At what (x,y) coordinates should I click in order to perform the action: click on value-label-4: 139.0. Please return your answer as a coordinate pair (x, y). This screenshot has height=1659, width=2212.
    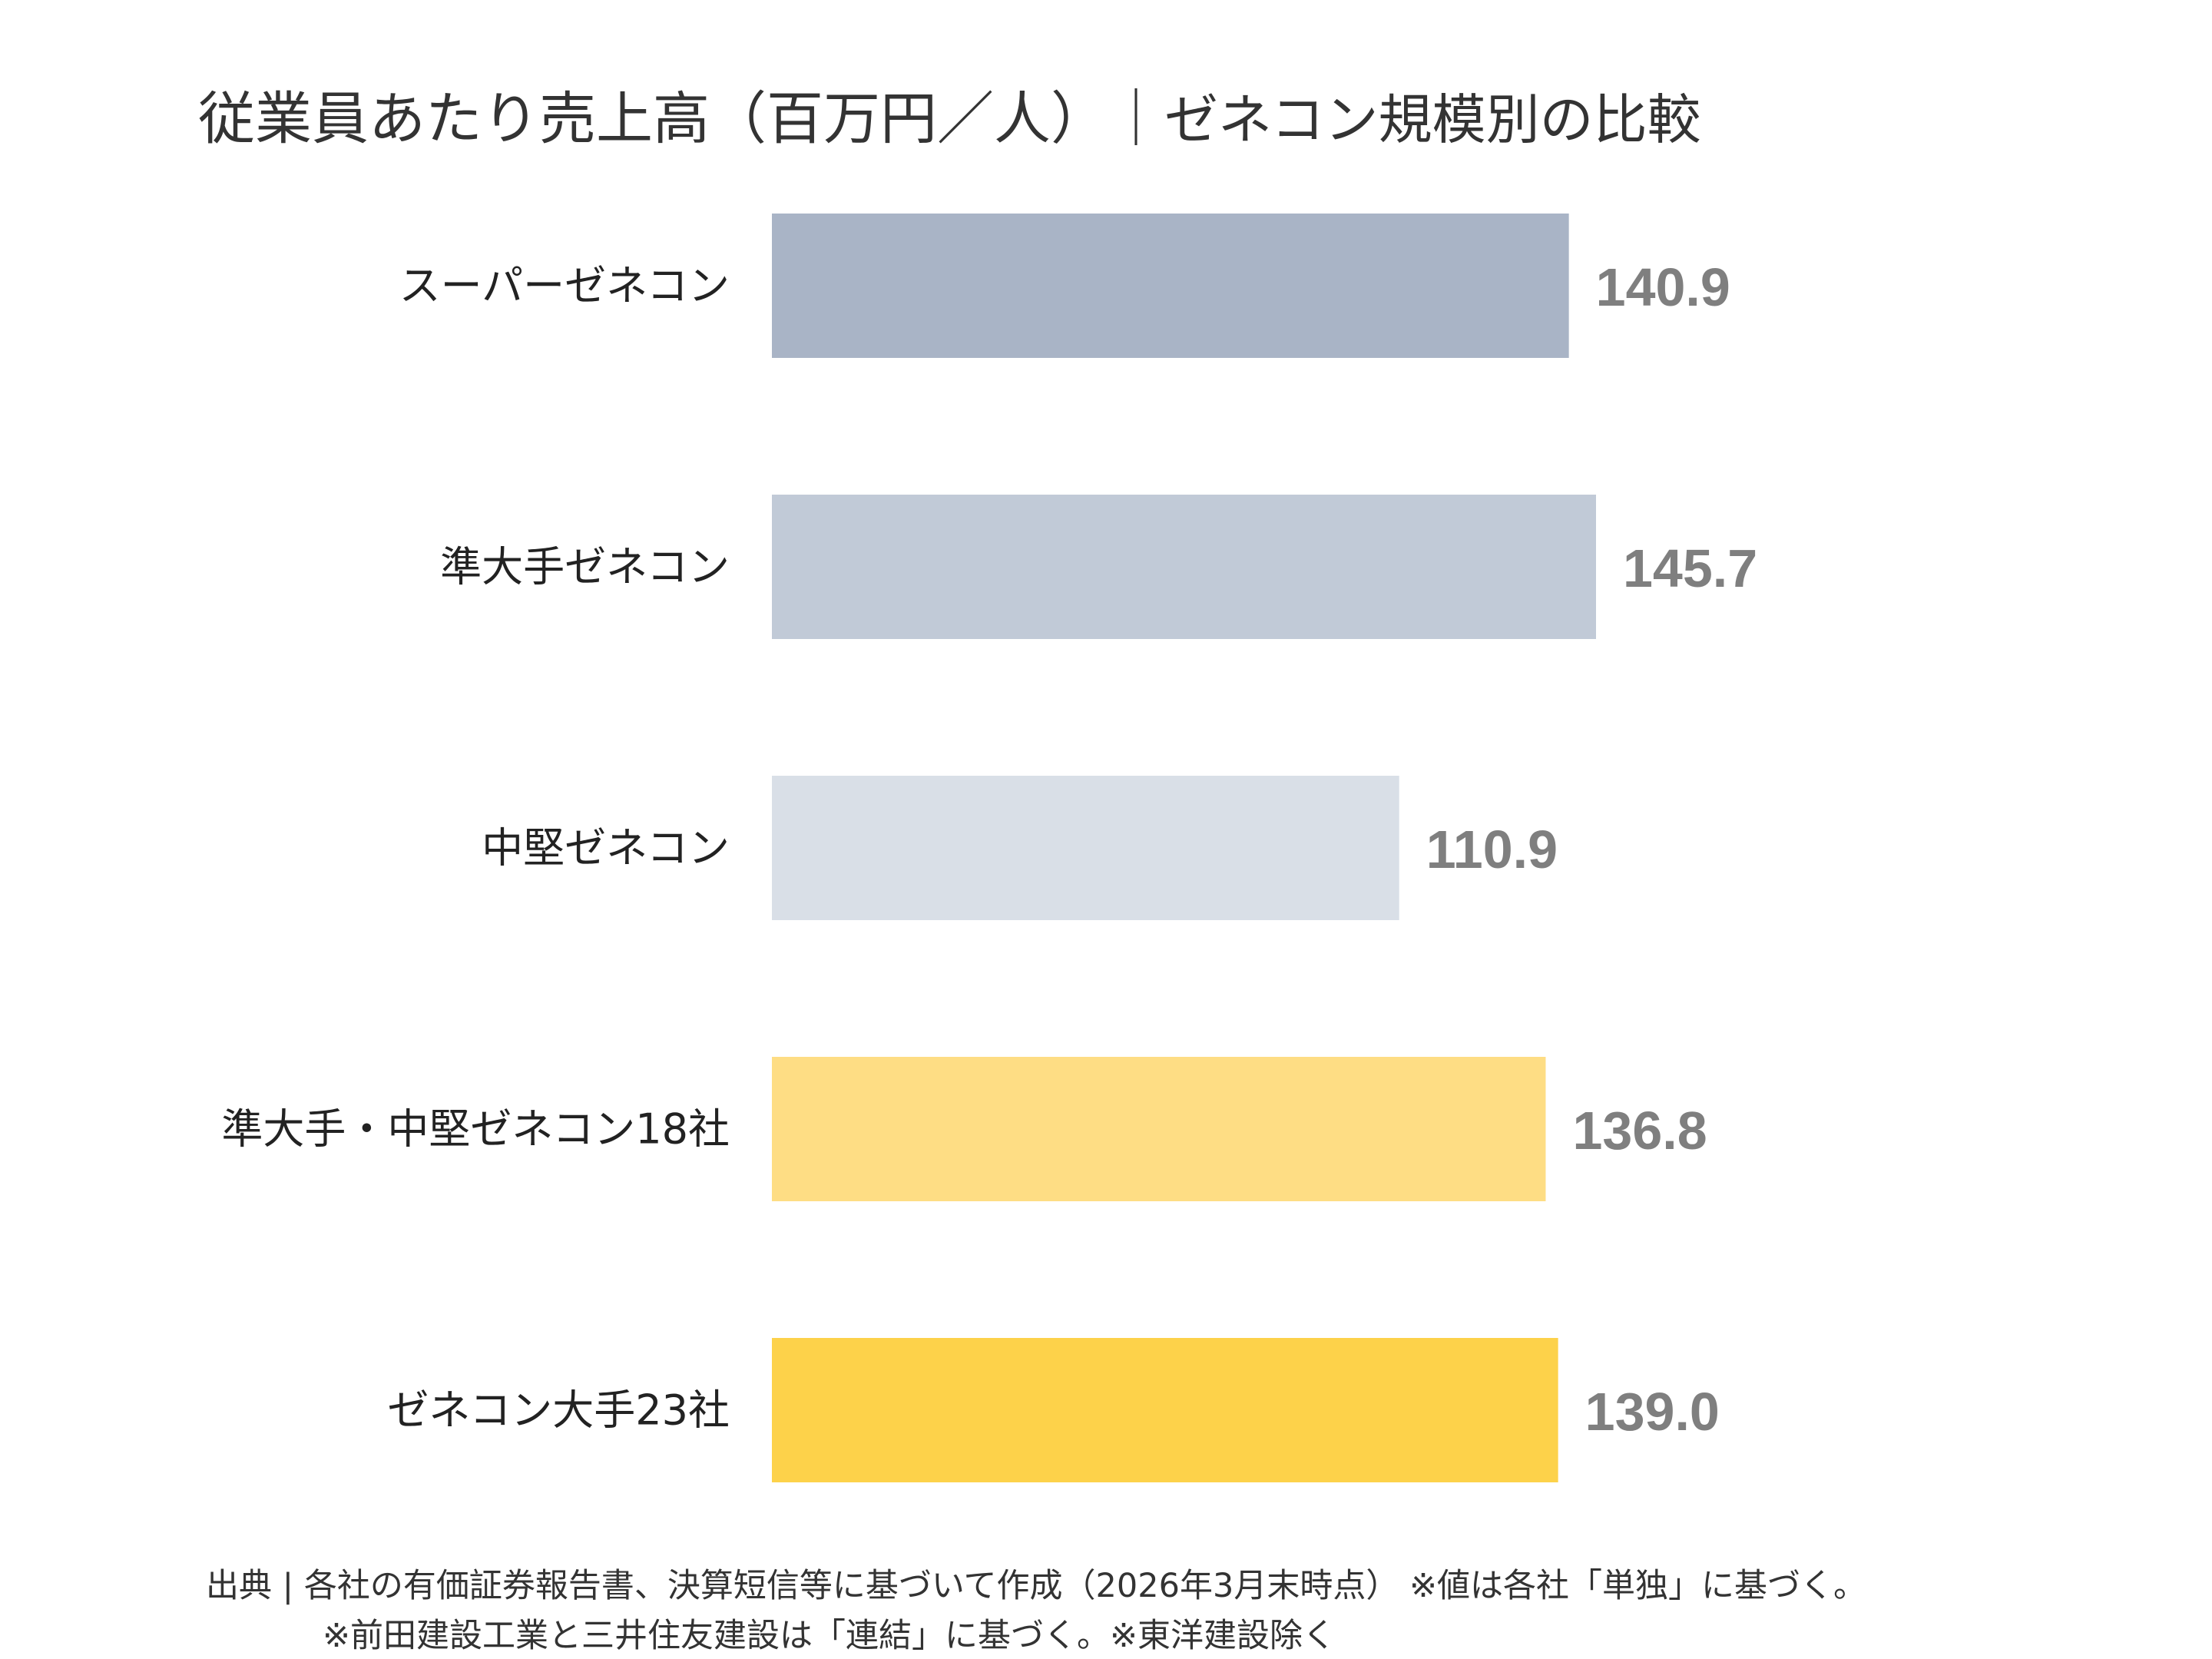
    Looking at the image, I should click on (1652, 1412).